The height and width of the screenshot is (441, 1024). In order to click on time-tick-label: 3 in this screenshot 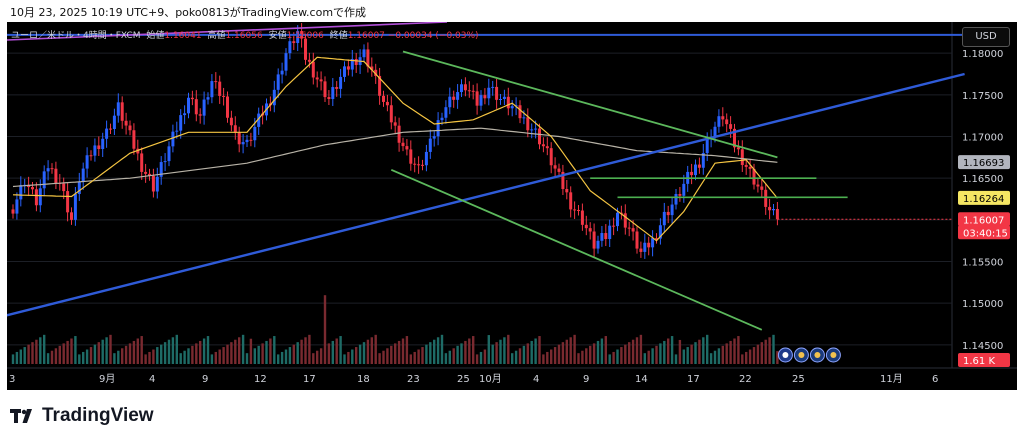, I will do `click(12, 379)`.